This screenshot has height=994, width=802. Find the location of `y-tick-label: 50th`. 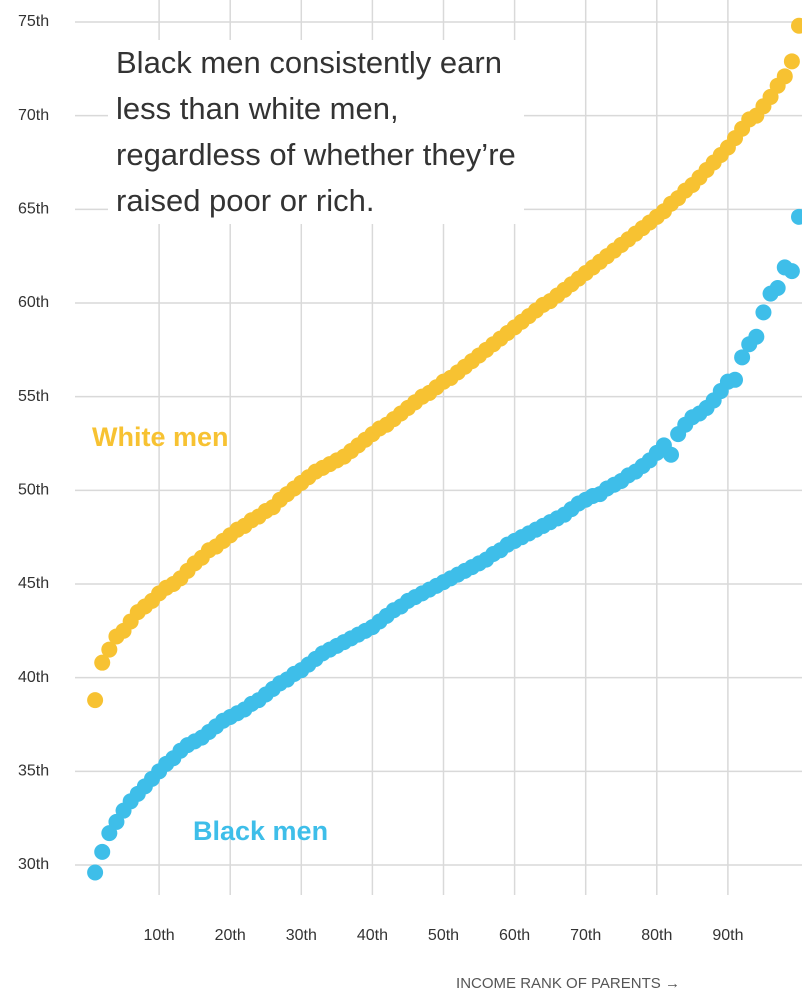

y-tick-label: 50th is located at coordinates (33, 490).